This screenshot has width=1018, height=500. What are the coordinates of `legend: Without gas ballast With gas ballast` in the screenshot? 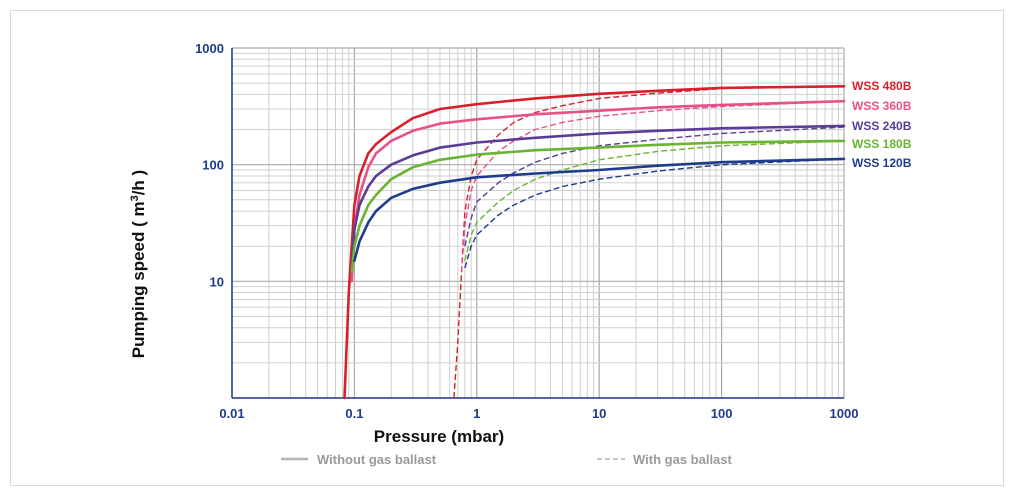 It's located at (507, 459).